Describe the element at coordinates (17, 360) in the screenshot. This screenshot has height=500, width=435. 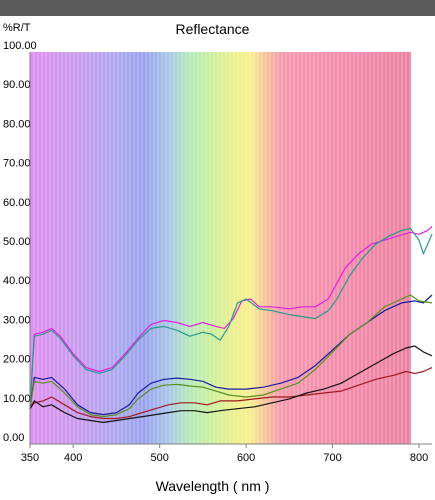
I see `y-tick-label: 20.00` at that location.